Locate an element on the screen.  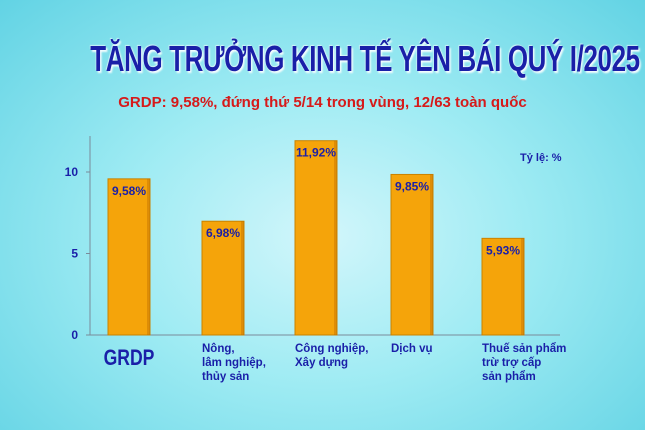
x-tick-label: Công nghiệp, is located at coordinates (331, 349).